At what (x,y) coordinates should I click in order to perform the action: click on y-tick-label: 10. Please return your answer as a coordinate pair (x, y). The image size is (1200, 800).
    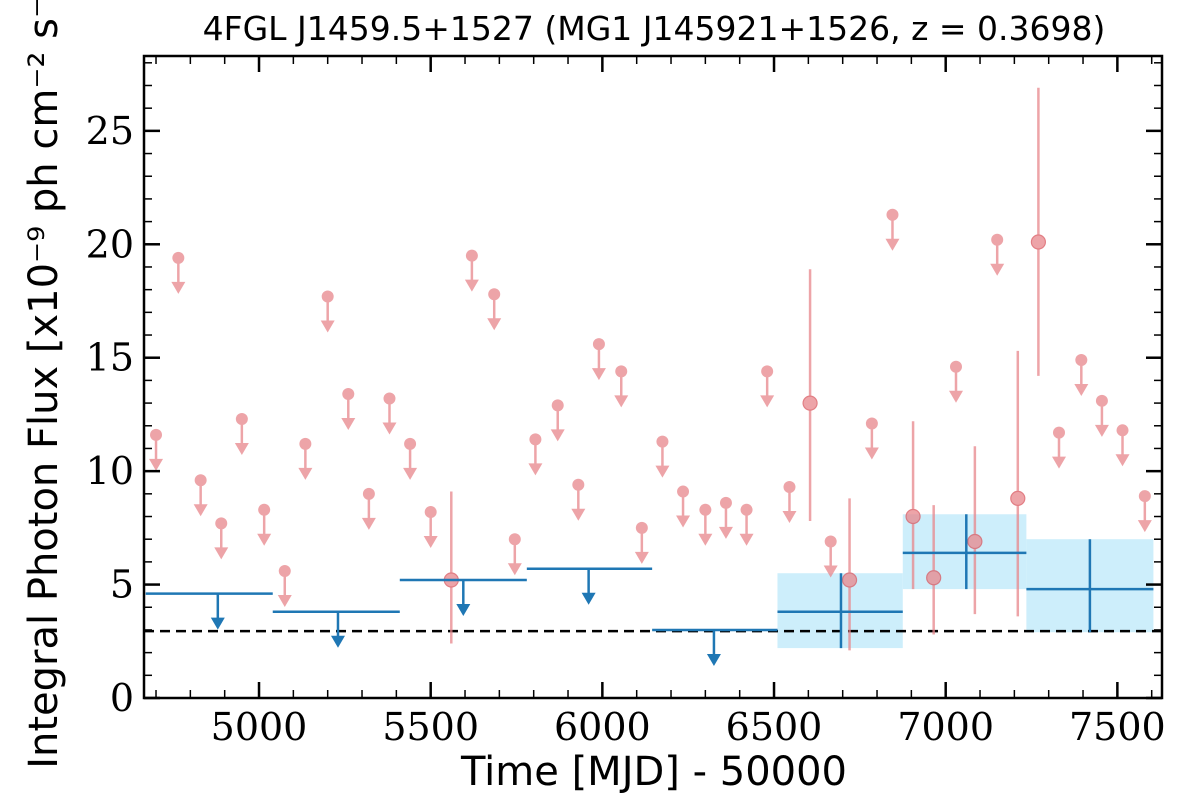
    Looking at the image, I should click on (110, 471).